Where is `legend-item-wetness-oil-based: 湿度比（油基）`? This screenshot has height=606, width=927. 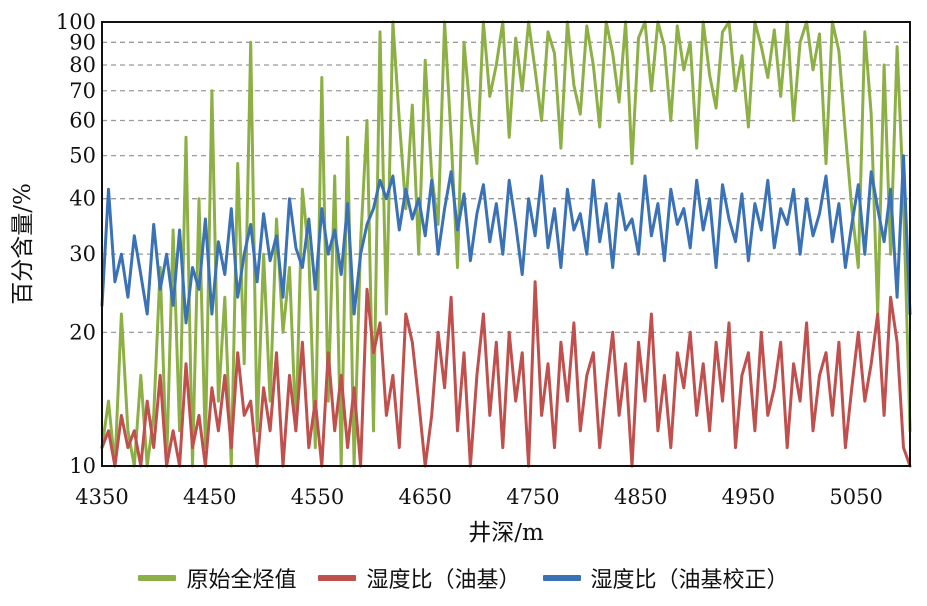
legend-item-wetness-oil-based: 湿度比（油基） is located at coordinates (419, 578).